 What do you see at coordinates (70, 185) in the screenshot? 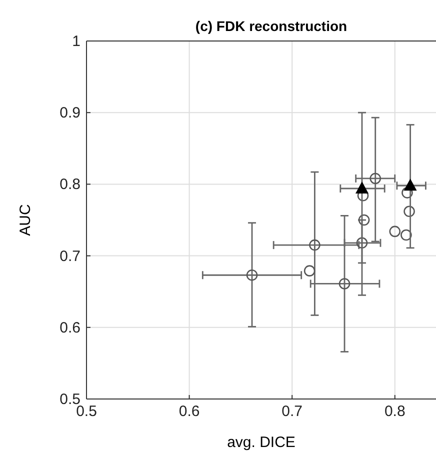
I see `y-tick-label: 0.8` at bounding box center [70, 185].